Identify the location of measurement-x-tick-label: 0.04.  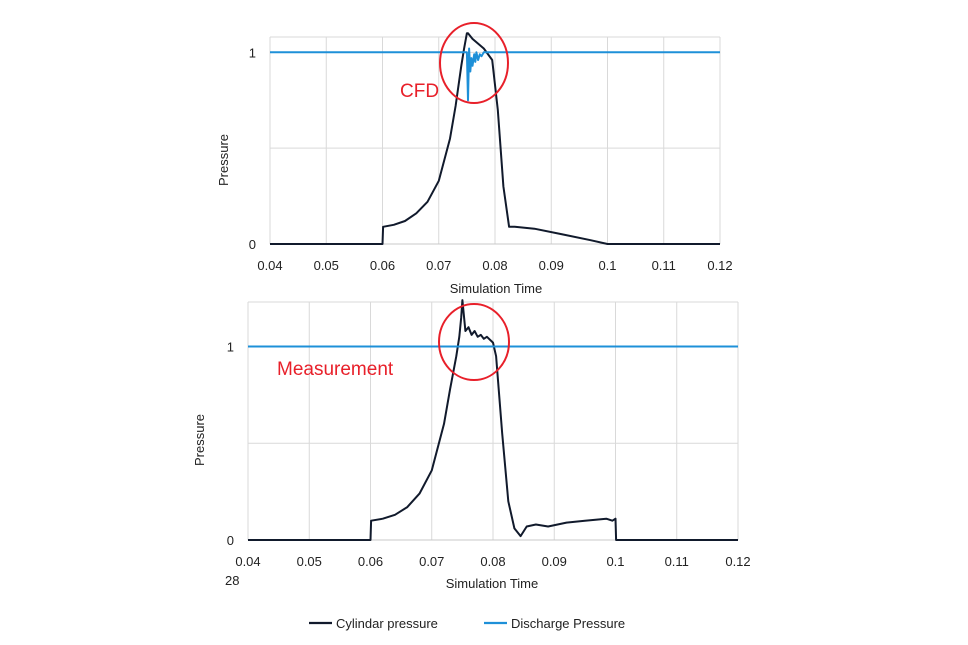
(247, 561).